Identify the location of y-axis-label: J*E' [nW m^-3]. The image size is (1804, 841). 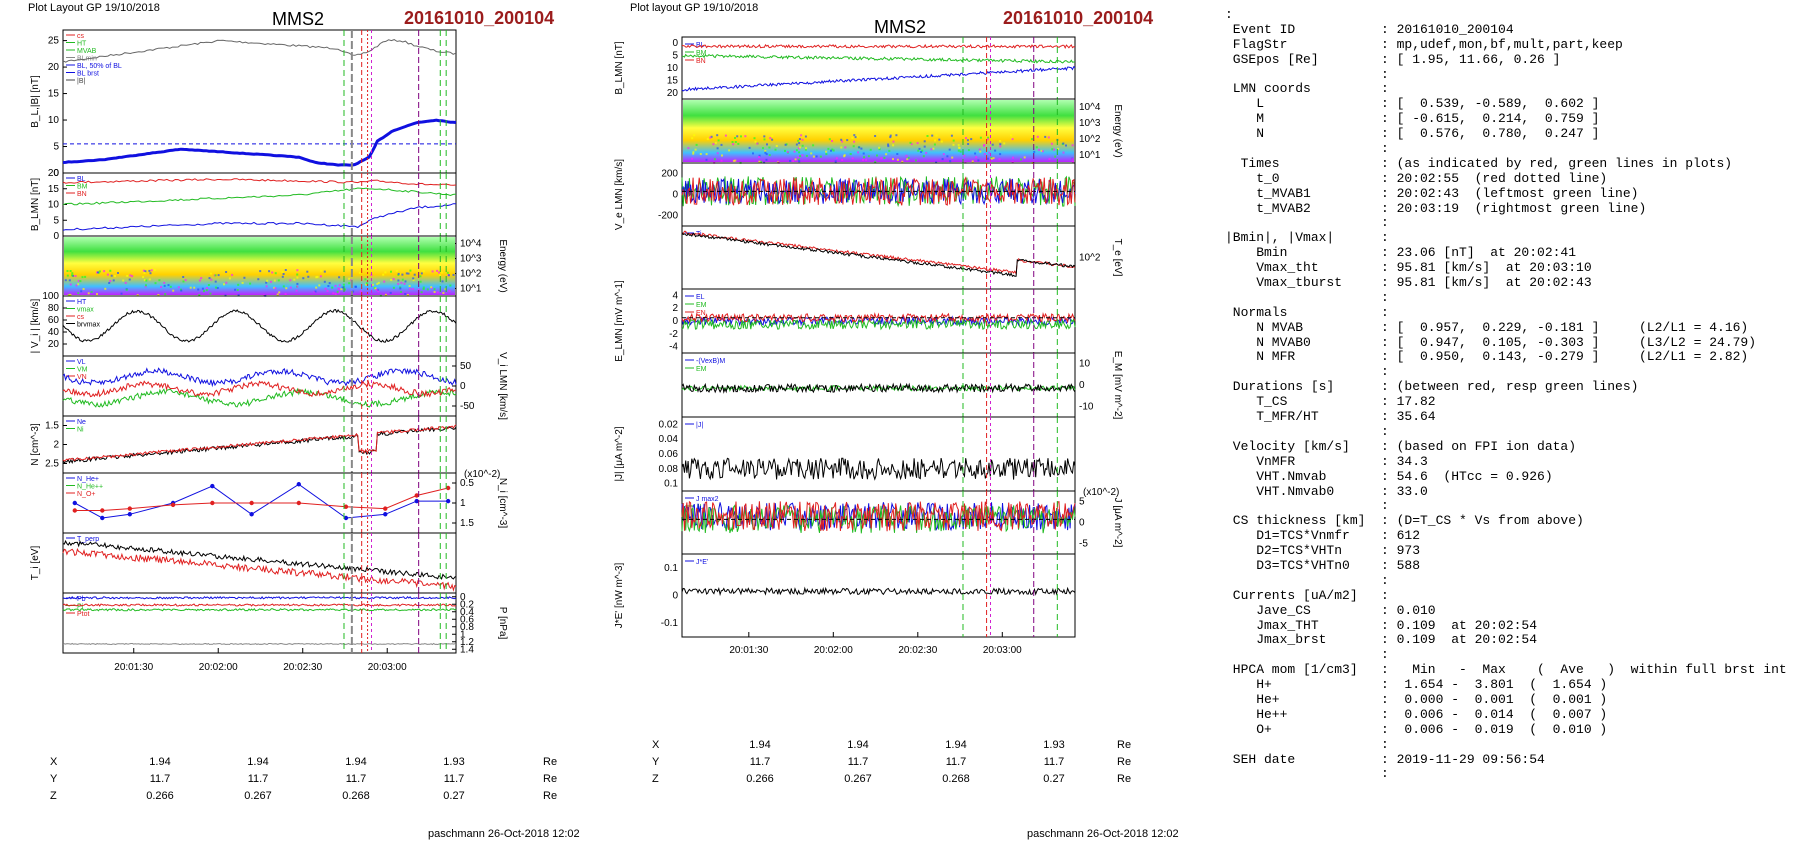
(619, 596).